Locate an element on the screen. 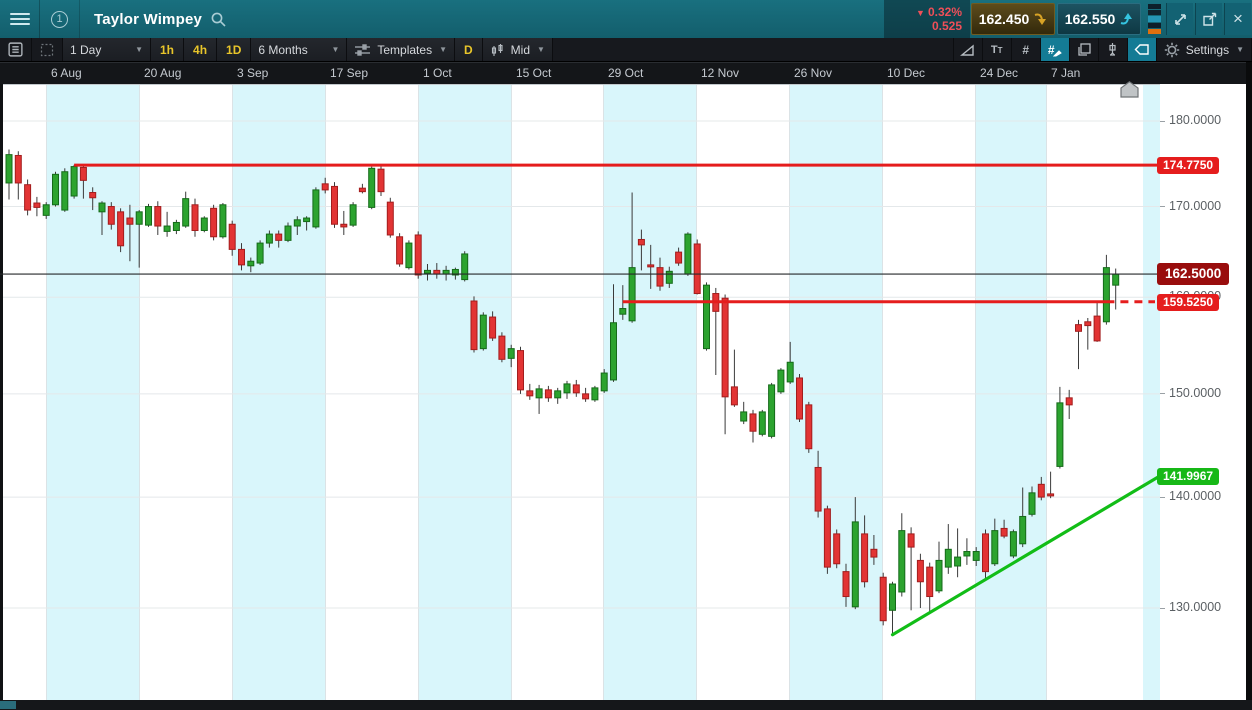  text-tool-icon: TT is located at coordinates (996, 49).